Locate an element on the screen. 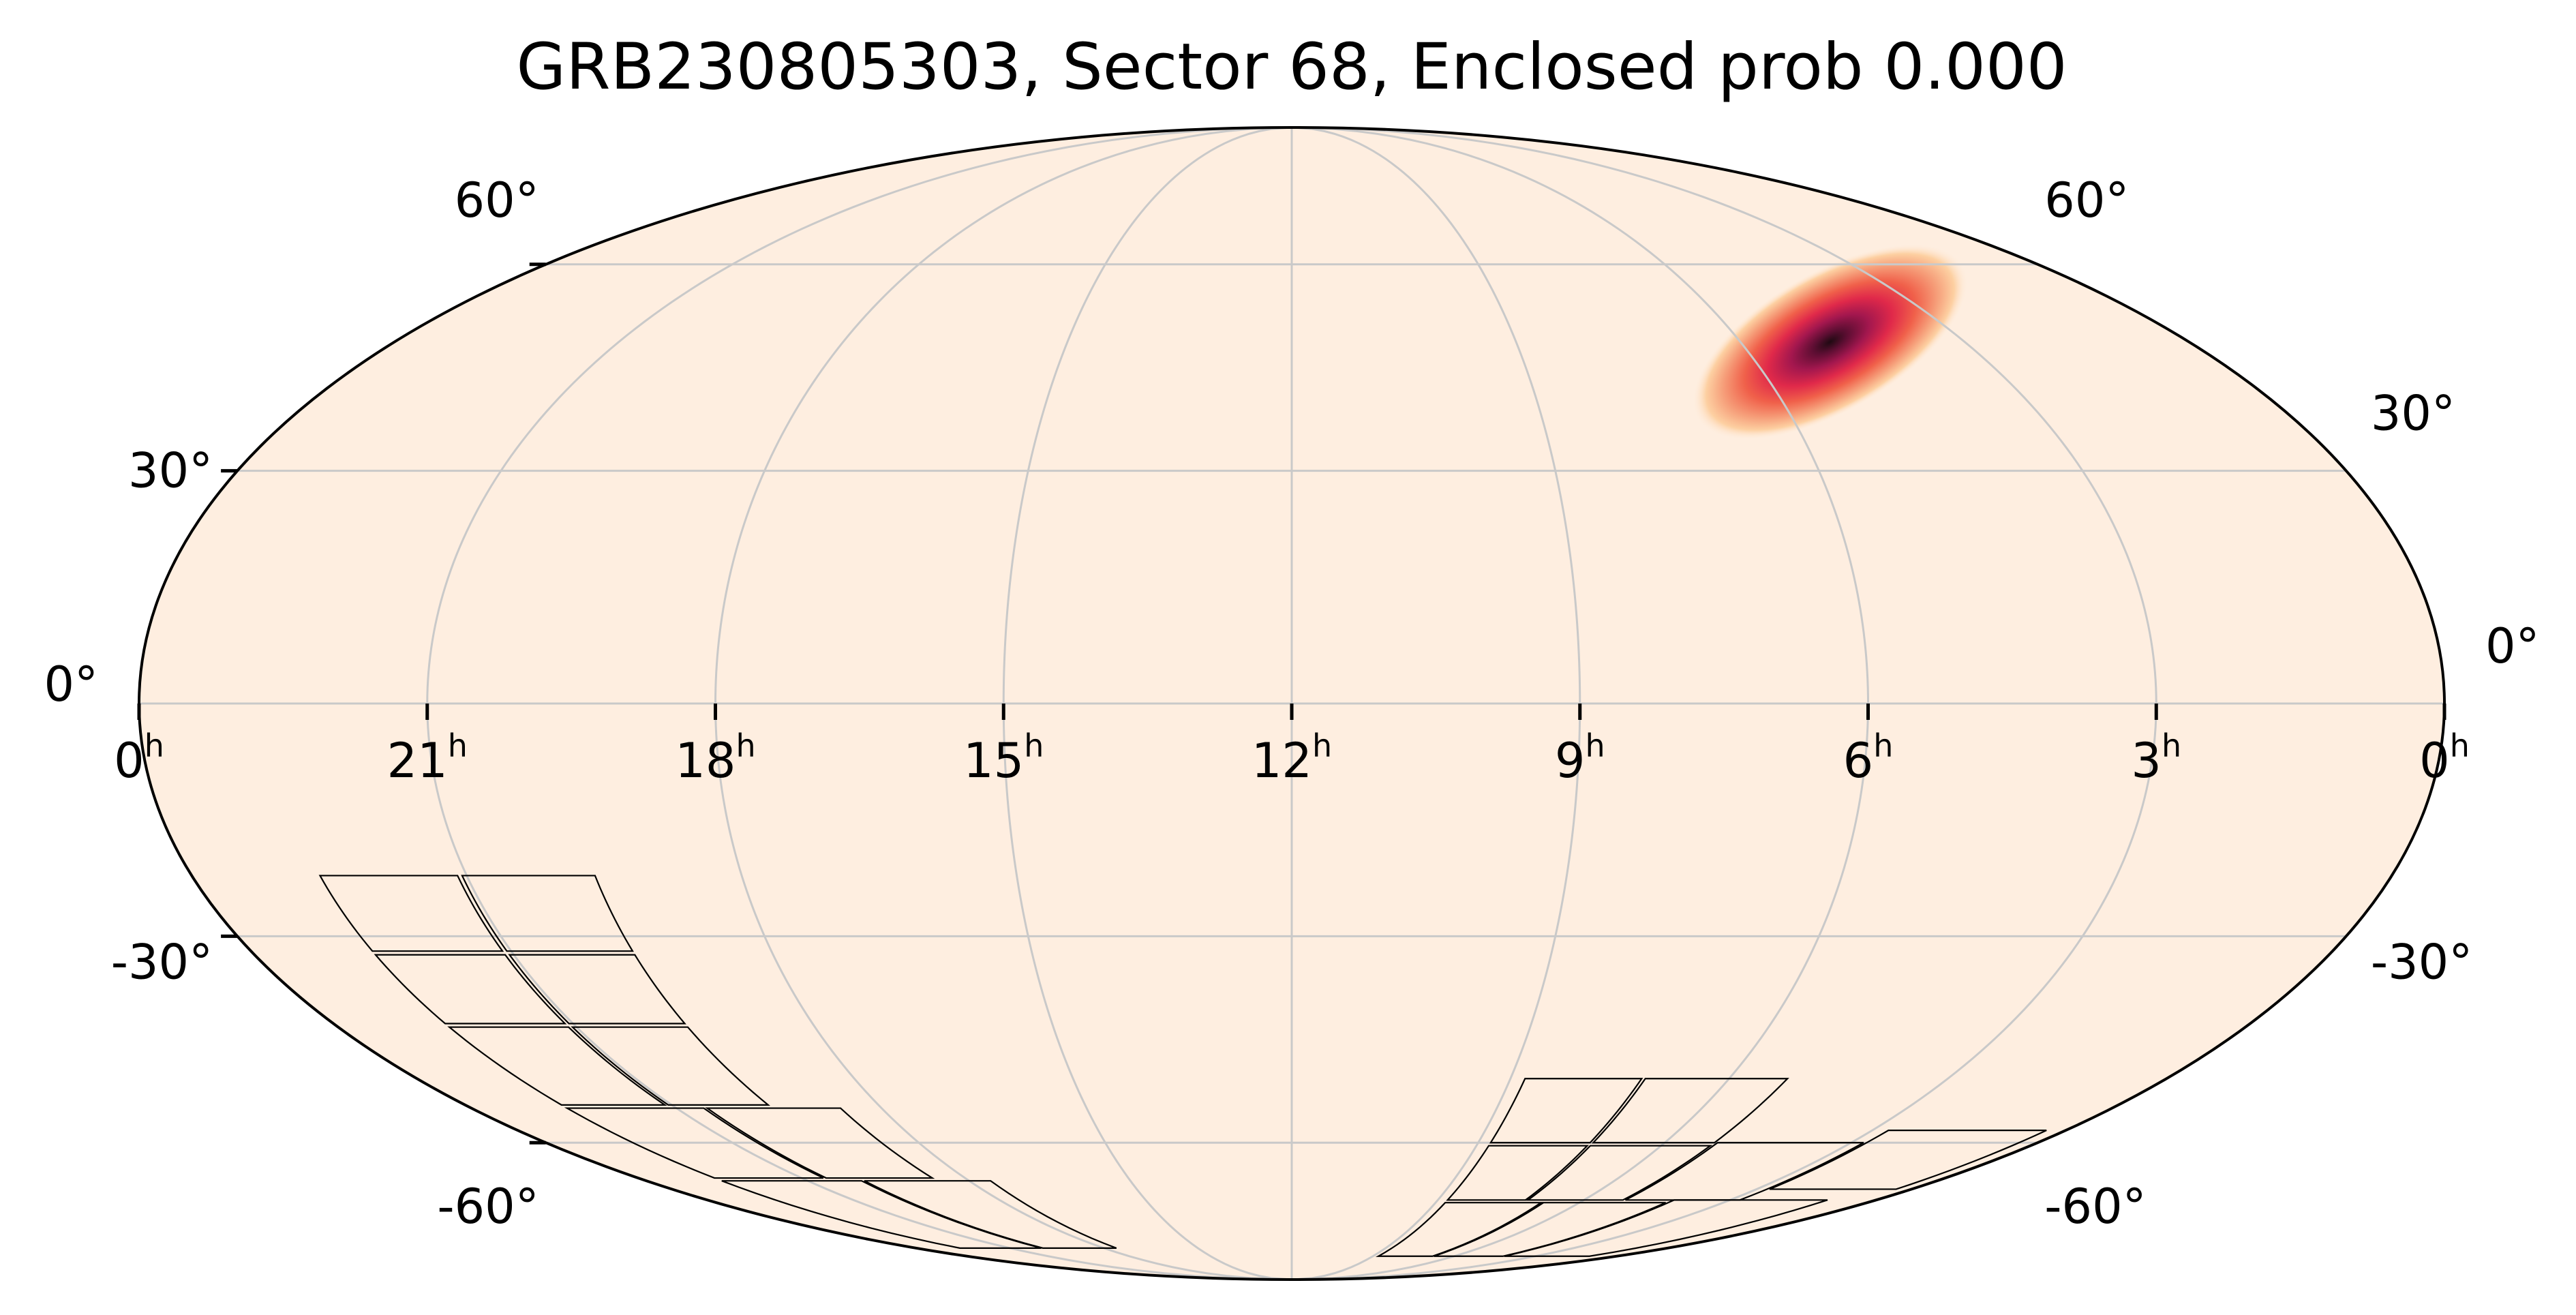 Image resolution: width=2576 pixels, height=1315 pixels. ra-tick-label: 12h is located at coordinates (1292, 758).